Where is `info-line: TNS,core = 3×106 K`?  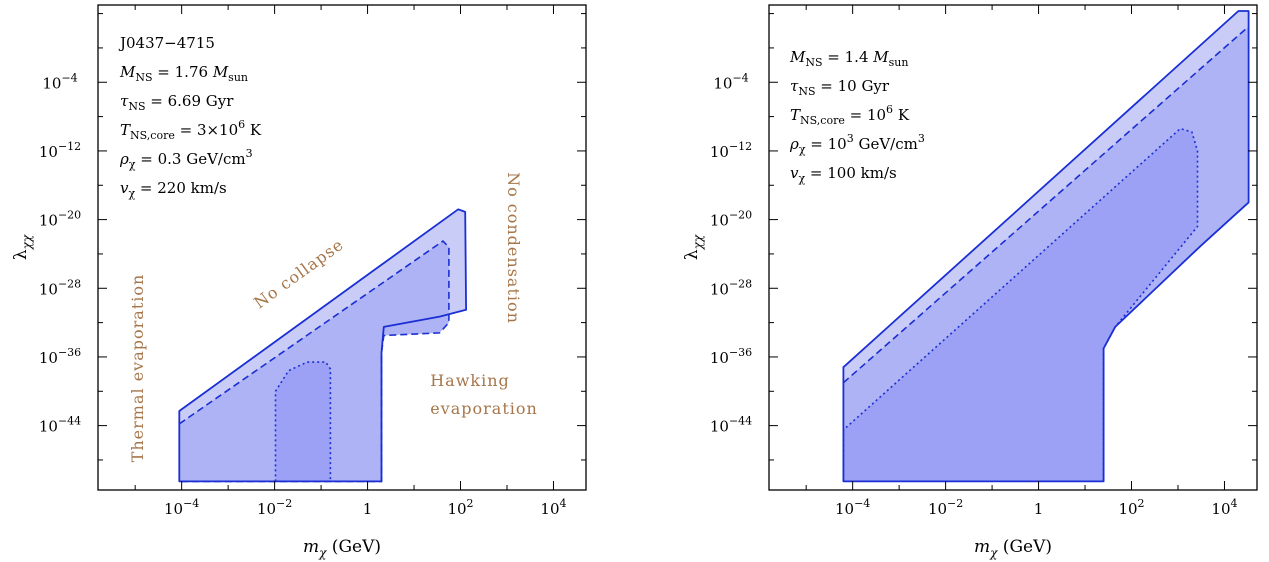 info-line: TNS,core = 3×106 K is located at coordinates (191, 130).